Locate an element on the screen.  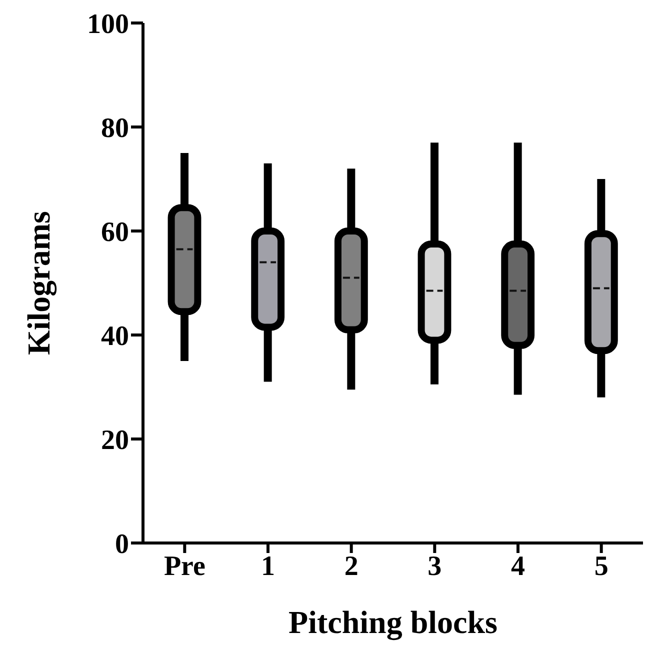
x-tick-label: 5 is located at coordinates (601, 566).